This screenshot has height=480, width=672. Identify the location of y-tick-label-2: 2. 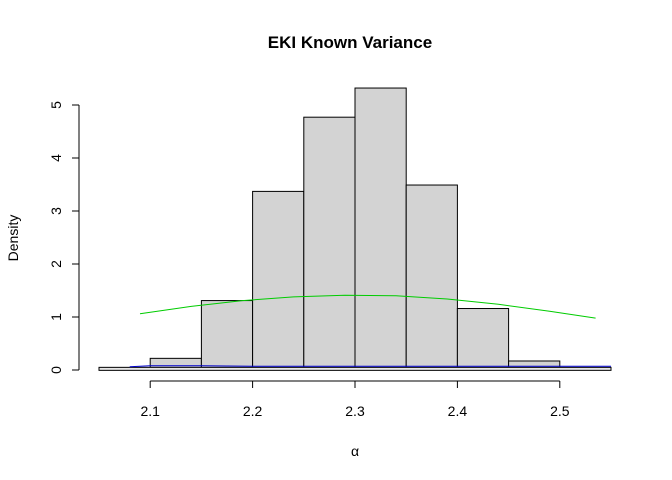
(56, 264).